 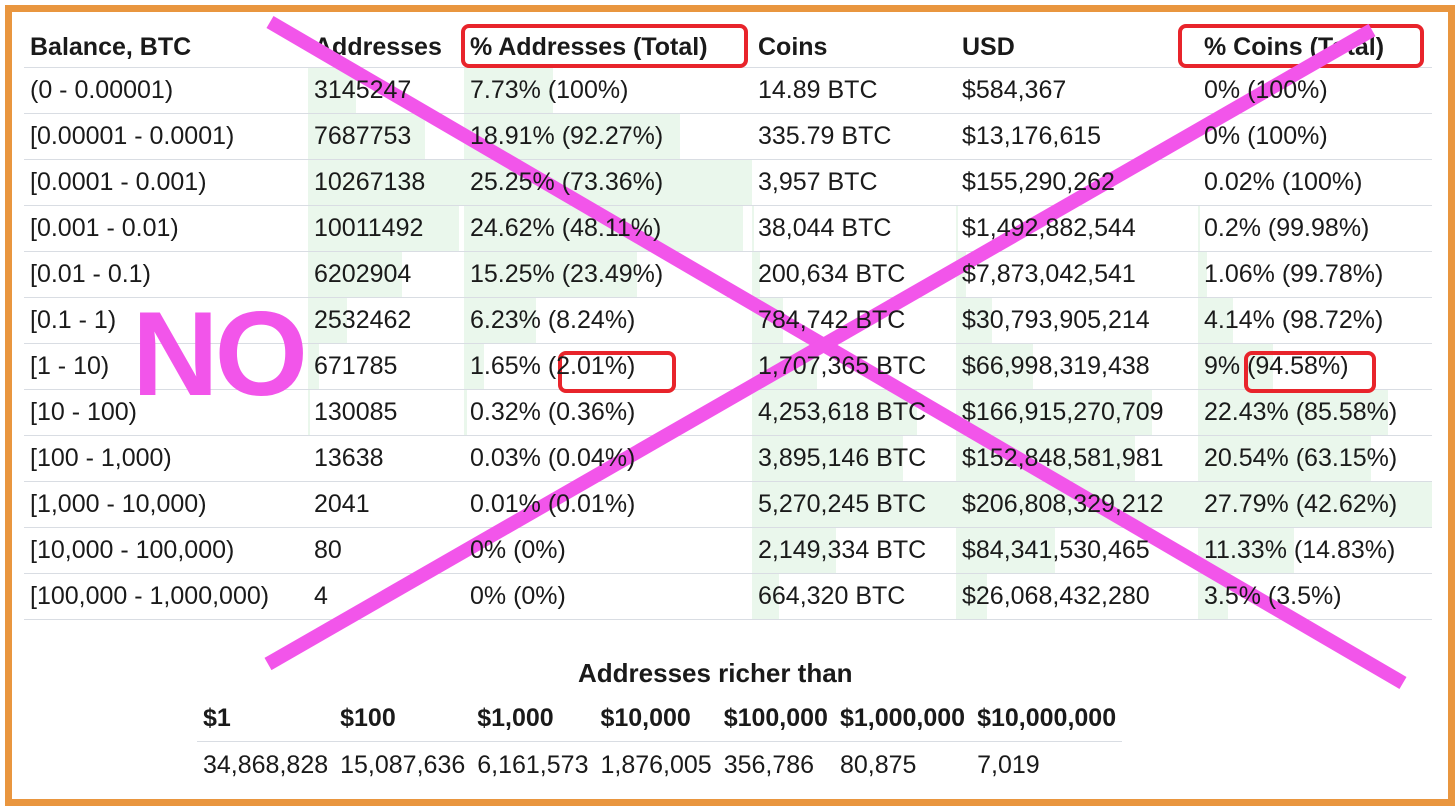 What do you see at coordinates (1056, 366) in the screenshot?
I see `cell-usd-text: $66,998,319,438` at bounding box center [1056, 366].